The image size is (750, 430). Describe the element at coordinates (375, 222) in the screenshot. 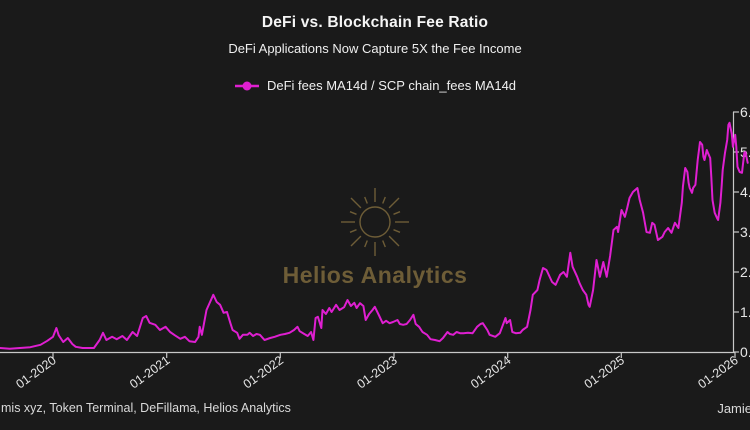

I see `sun-icon` at that location.